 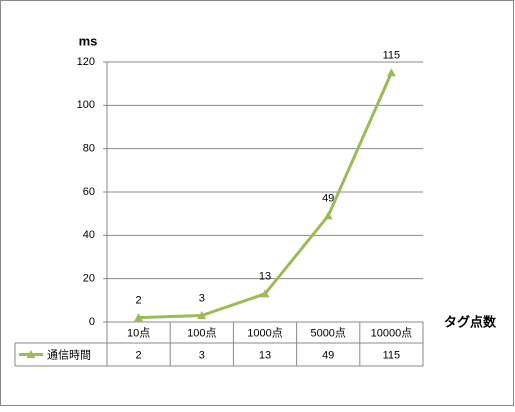 What do you see at coordinates (31, 354) in the screenshot?
I see `legend-key` at bounding box center [31, 354].